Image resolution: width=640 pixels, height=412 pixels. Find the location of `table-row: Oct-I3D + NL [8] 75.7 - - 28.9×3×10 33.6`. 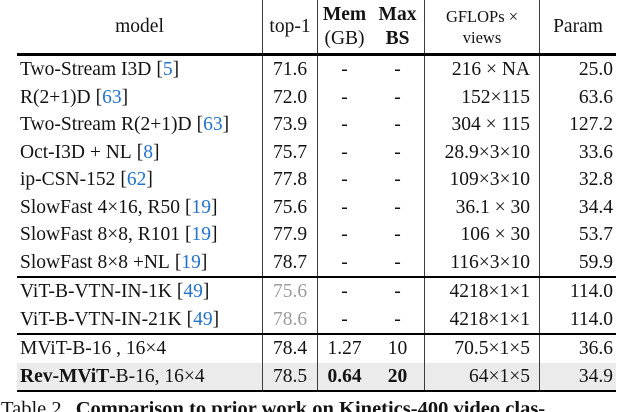

table-row: Oct-I3D + NL [8] 75.7 - - 28.9×3×10 33.6 is located at coordinates (316, 152).